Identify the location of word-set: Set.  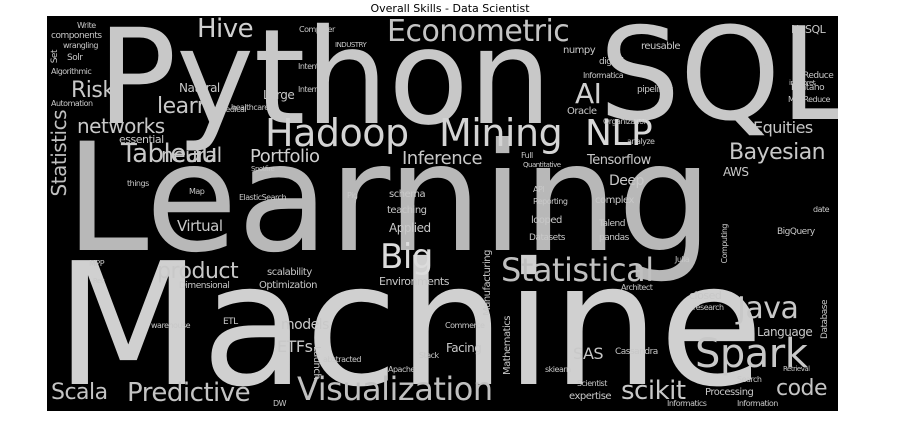
(55, 57).